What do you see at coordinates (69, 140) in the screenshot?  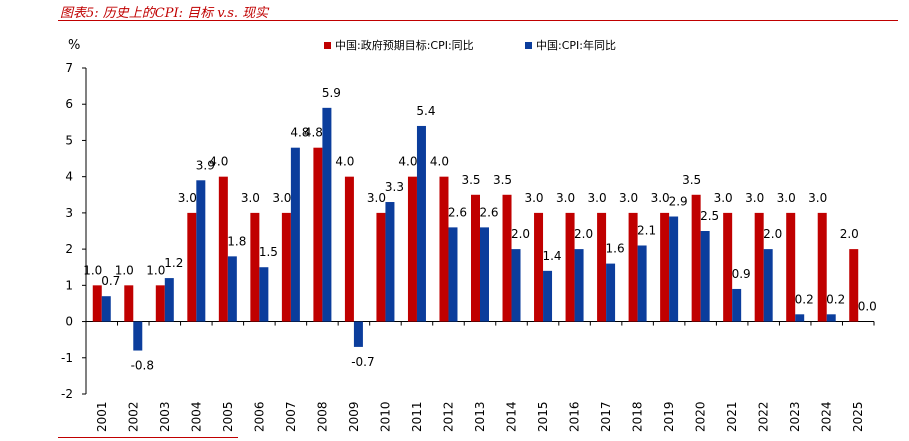 I see `y-tick-label: 5` at bounding box center [69, 140].